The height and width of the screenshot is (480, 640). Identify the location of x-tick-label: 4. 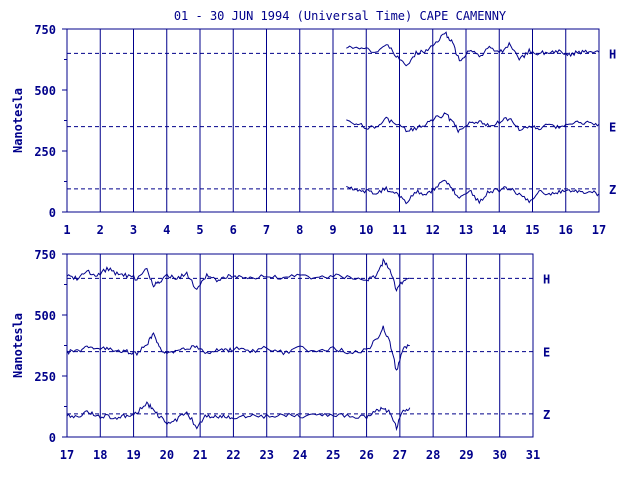
(166, 230).